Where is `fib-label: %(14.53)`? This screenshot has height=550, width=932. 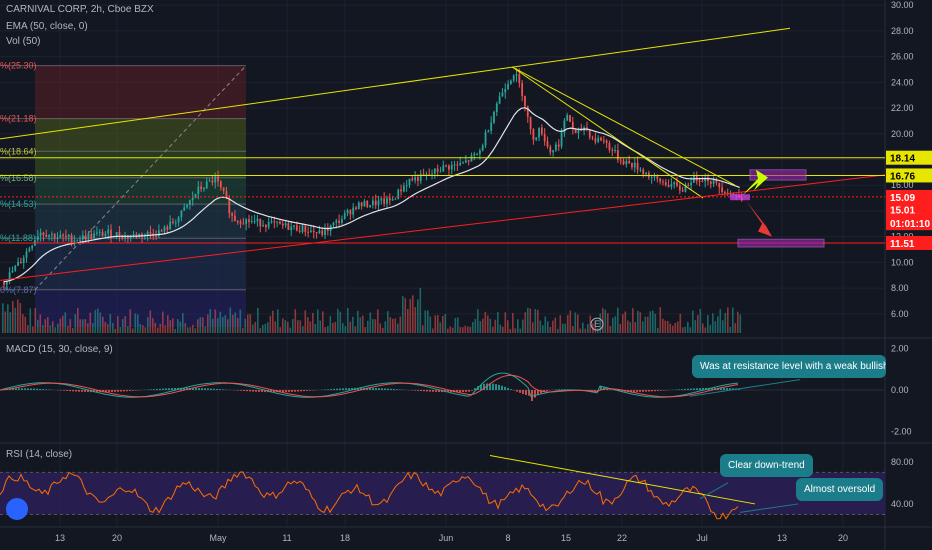
fib-label: %(14.53) is located at coordinates (18, 204).